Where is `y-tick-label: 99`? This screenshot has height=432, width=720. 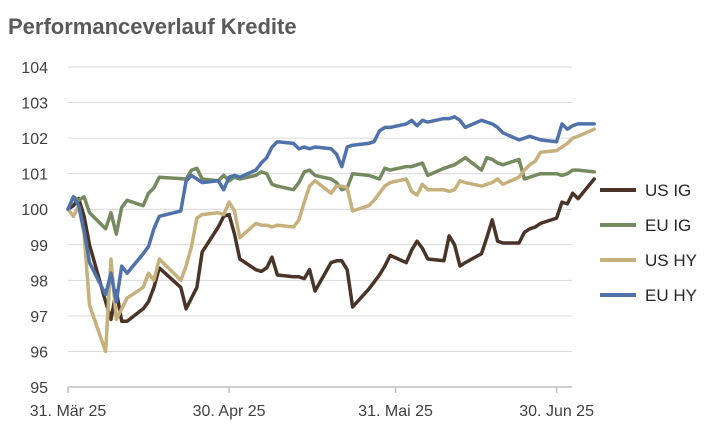 y-tick-label: 99 is located at coordinates (39, 246).